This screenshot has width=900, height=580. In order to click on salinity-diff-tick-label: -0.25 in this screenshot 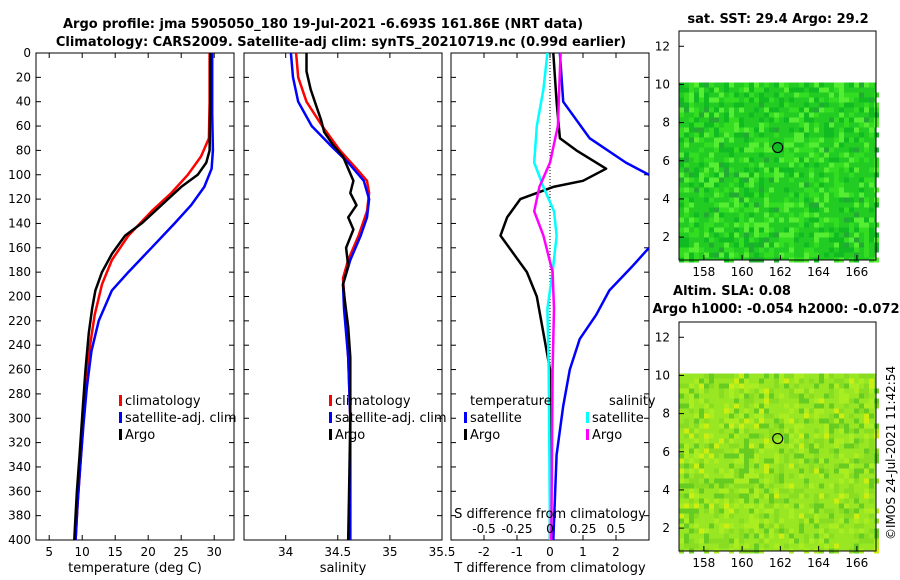, I will do `click(516, 529)`.